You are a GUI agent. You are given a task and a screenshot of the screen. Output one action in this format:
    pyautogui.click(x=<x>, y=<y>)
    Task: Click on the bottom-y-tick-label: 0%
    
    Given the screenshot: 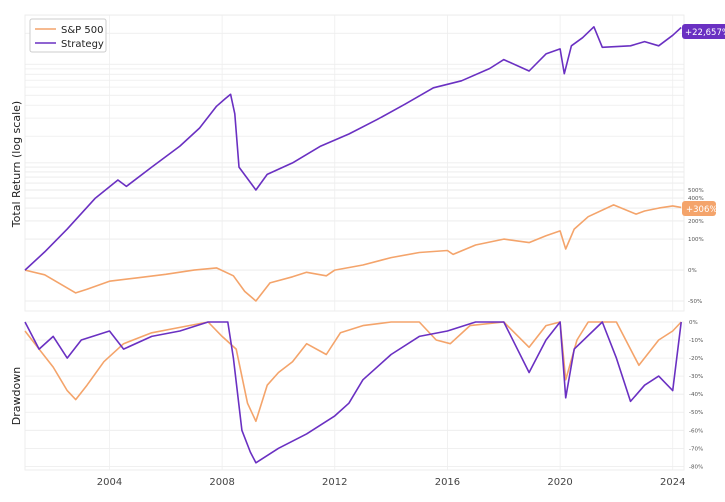 What is the action you would take?
    pyautogui.click(x=693, y=323)
    